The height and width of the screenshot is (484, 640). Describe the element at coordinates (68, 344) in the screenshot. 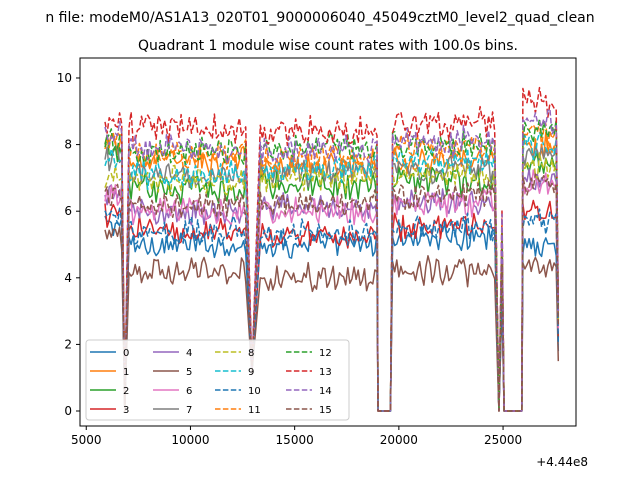

I see `y-tick-label: 2` at that location.